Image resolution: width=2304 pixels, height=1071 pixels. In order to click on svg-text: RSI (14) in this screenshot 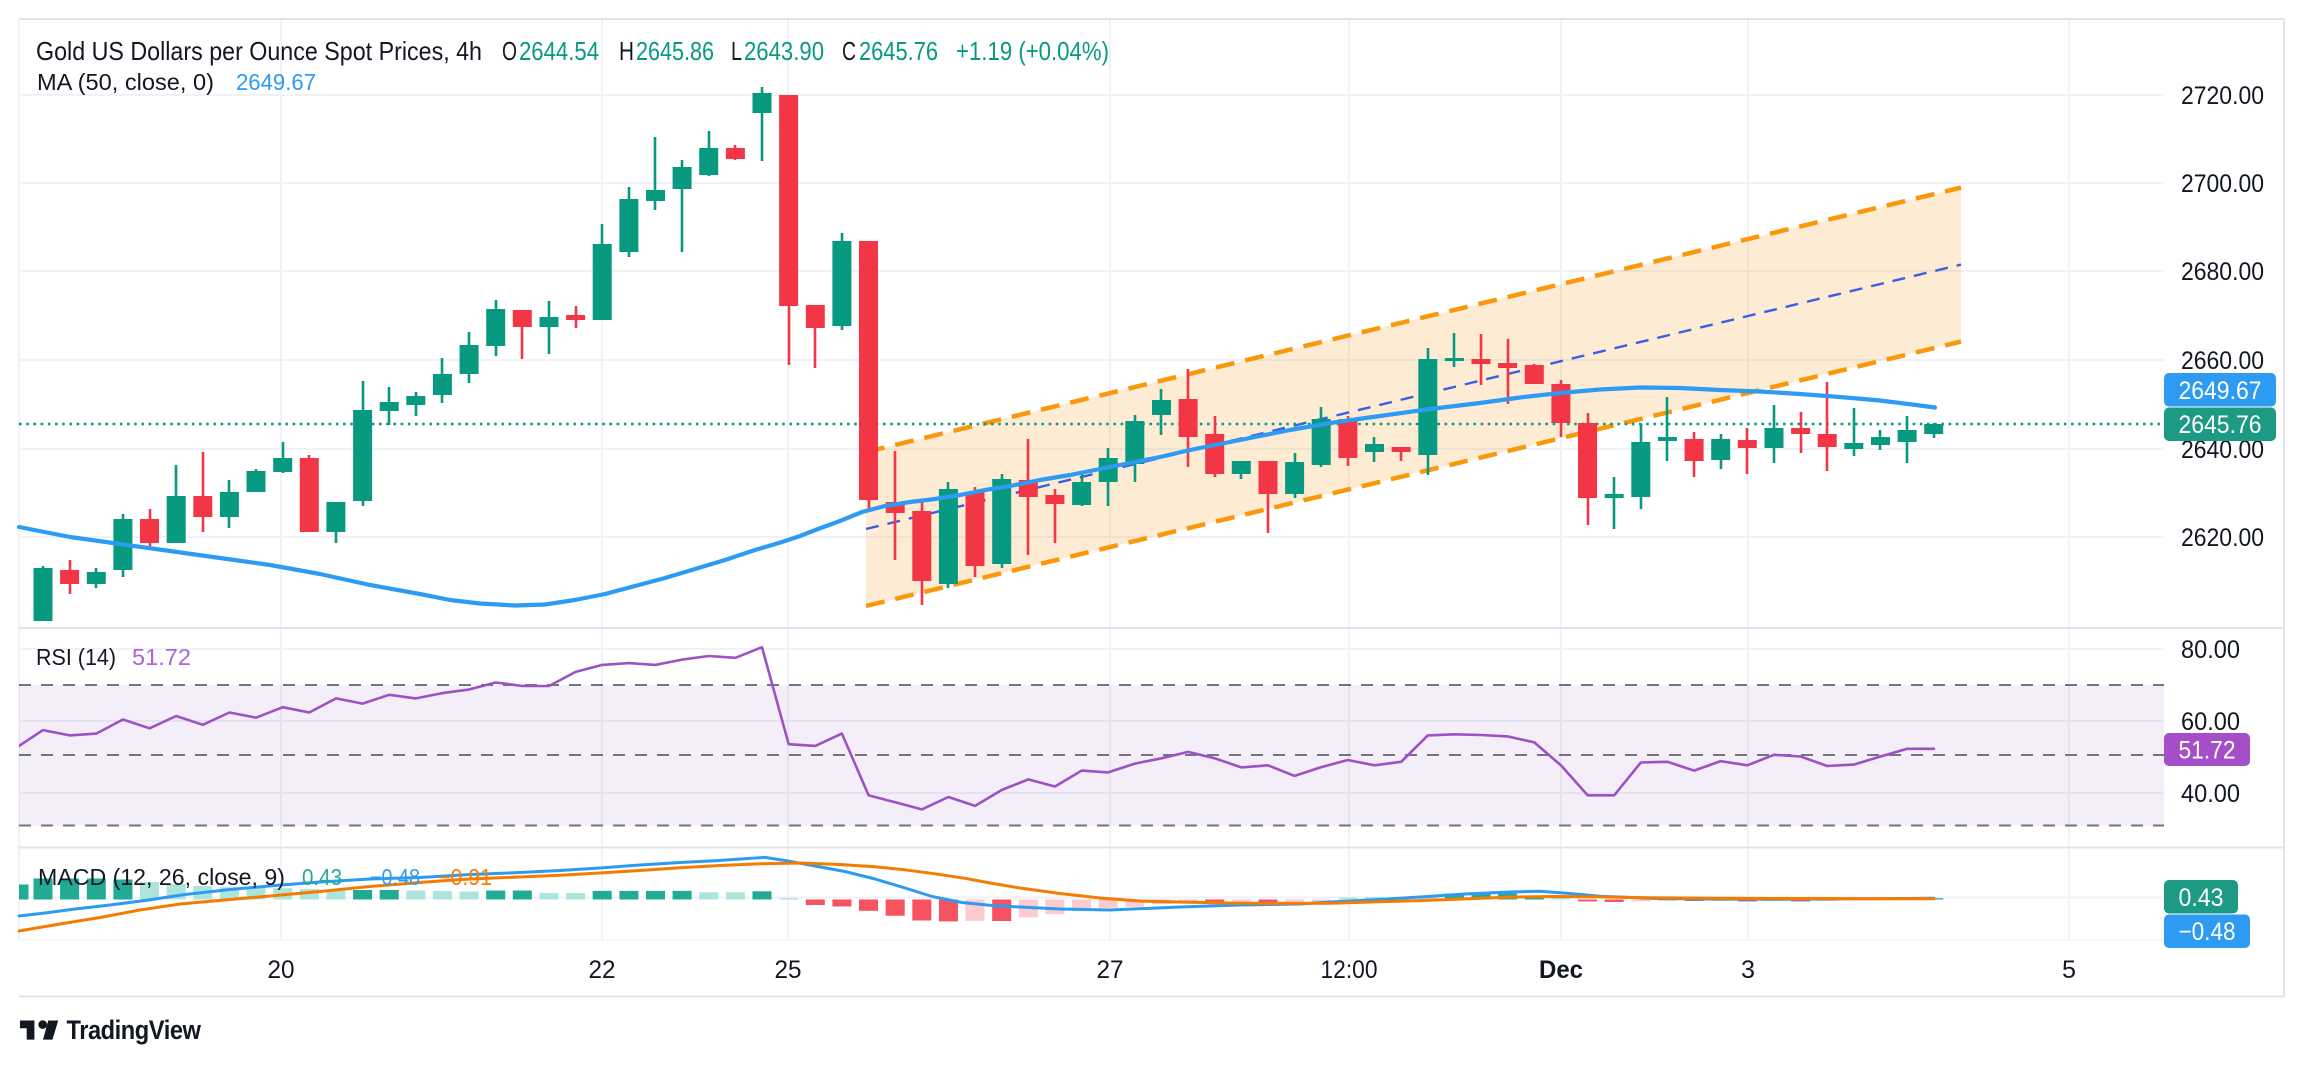, I will do `click(76, 657)`.